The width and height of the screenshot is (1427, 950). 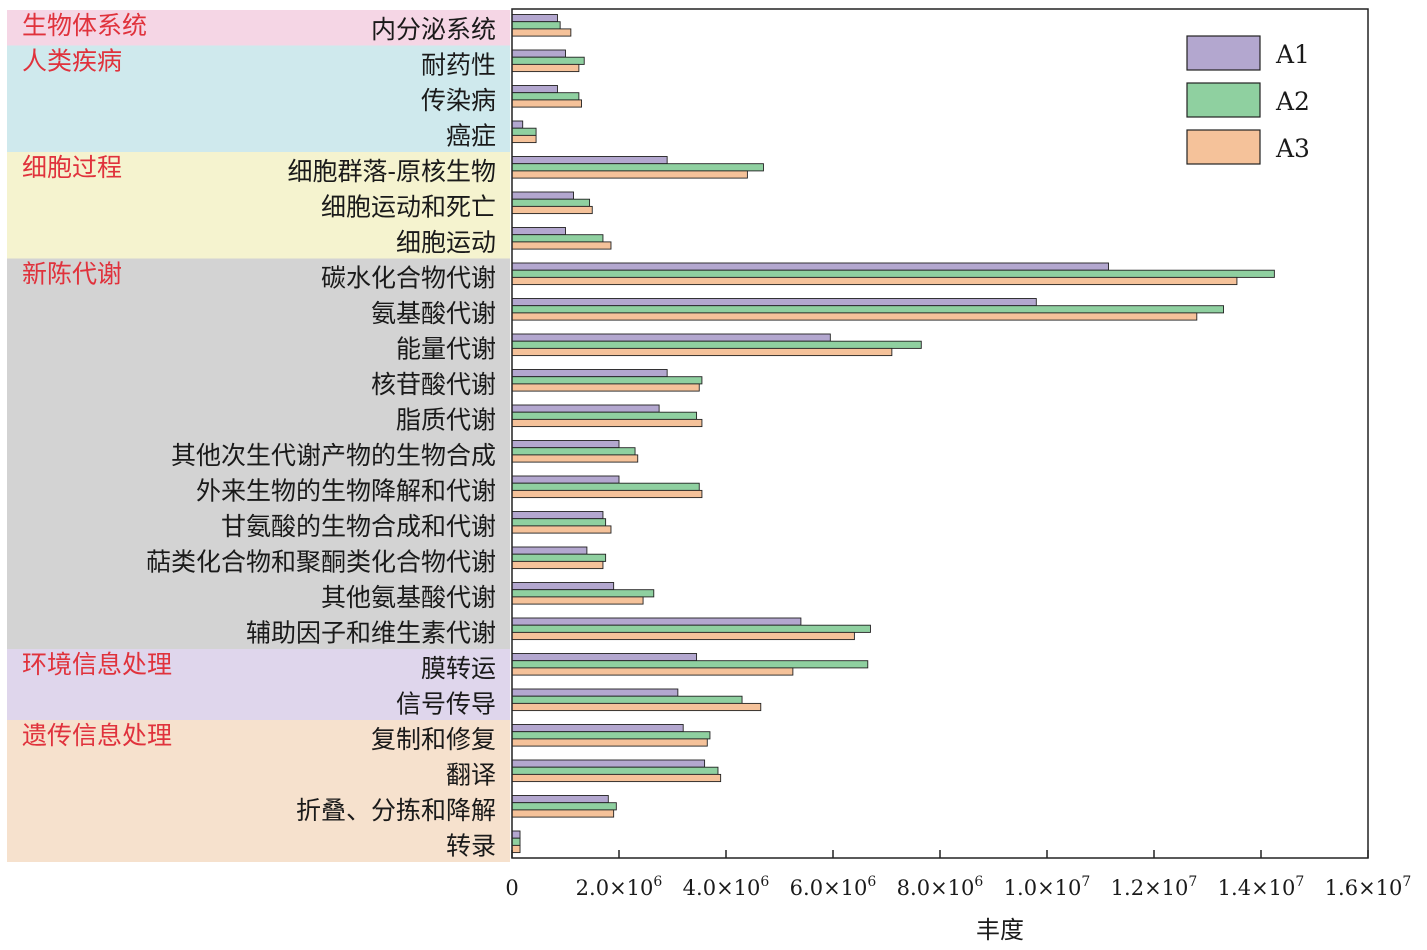 What do you see at coordinates (396, 810) in the screenshot?
I see `category-label-22: 折叠、分拣和降解` at bounding box center [396, 810].